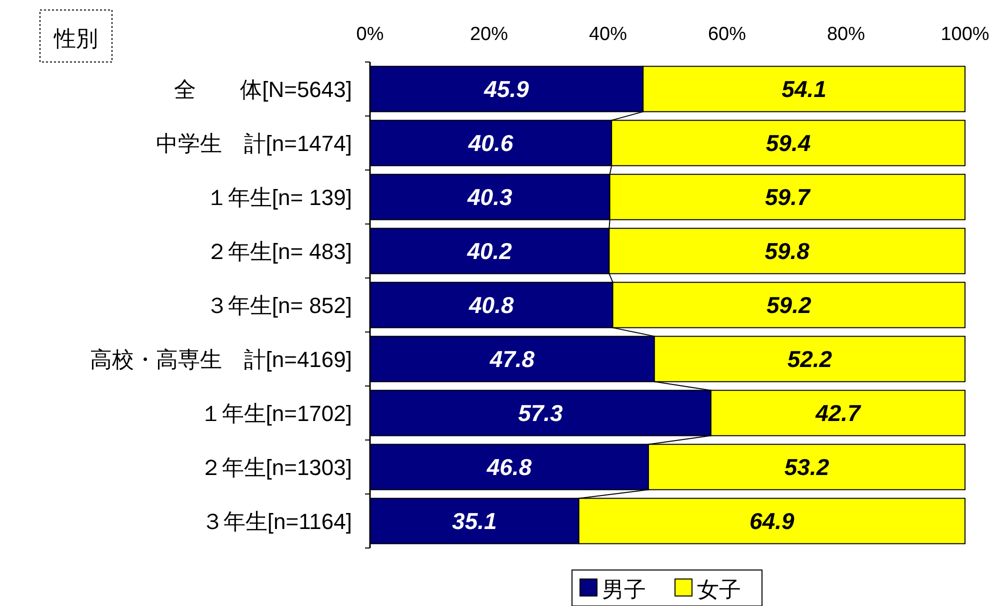  What do you see at coordinates (489, 34) in the screenshot?
I see `x-tick-label: 20%` at bounding box center [489, 34].